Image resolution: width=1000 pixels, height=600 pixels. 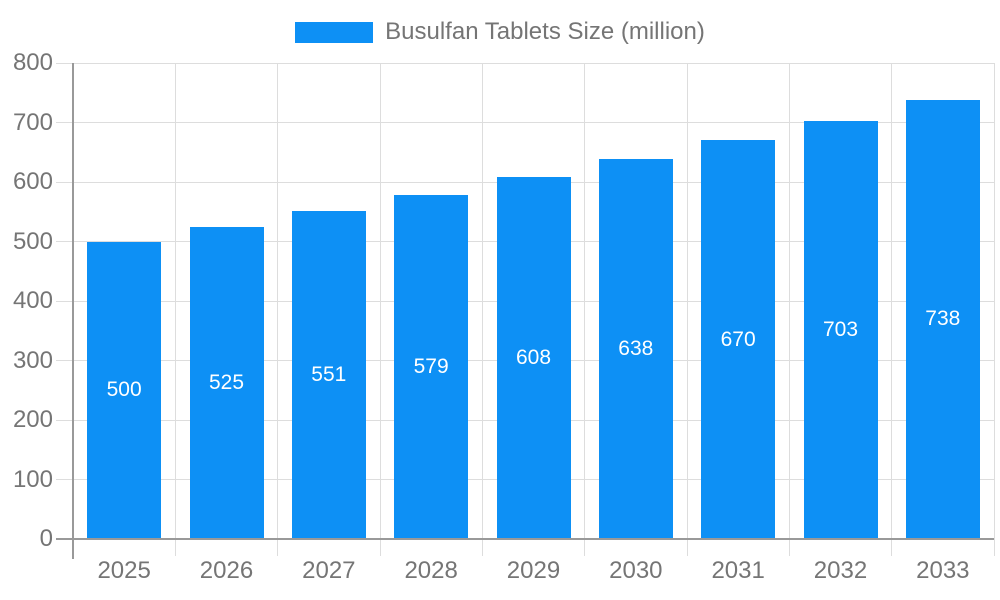 I want to click on x-axis-line, so click(x=525, y=539).